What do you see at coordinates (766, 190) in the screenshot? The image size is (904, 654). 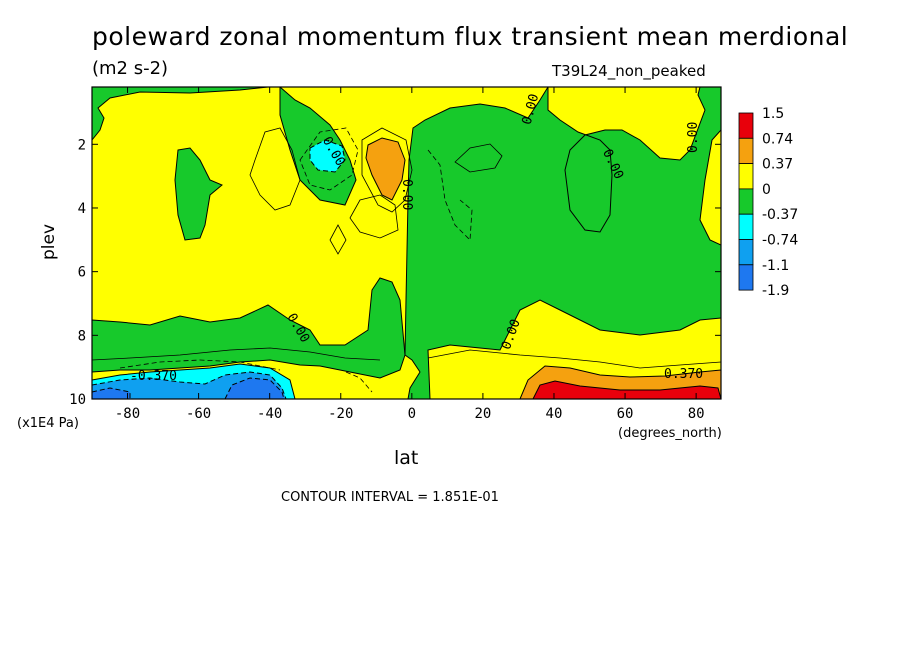 I see `colorbar-label: 0` at bounding box center [766, 190].